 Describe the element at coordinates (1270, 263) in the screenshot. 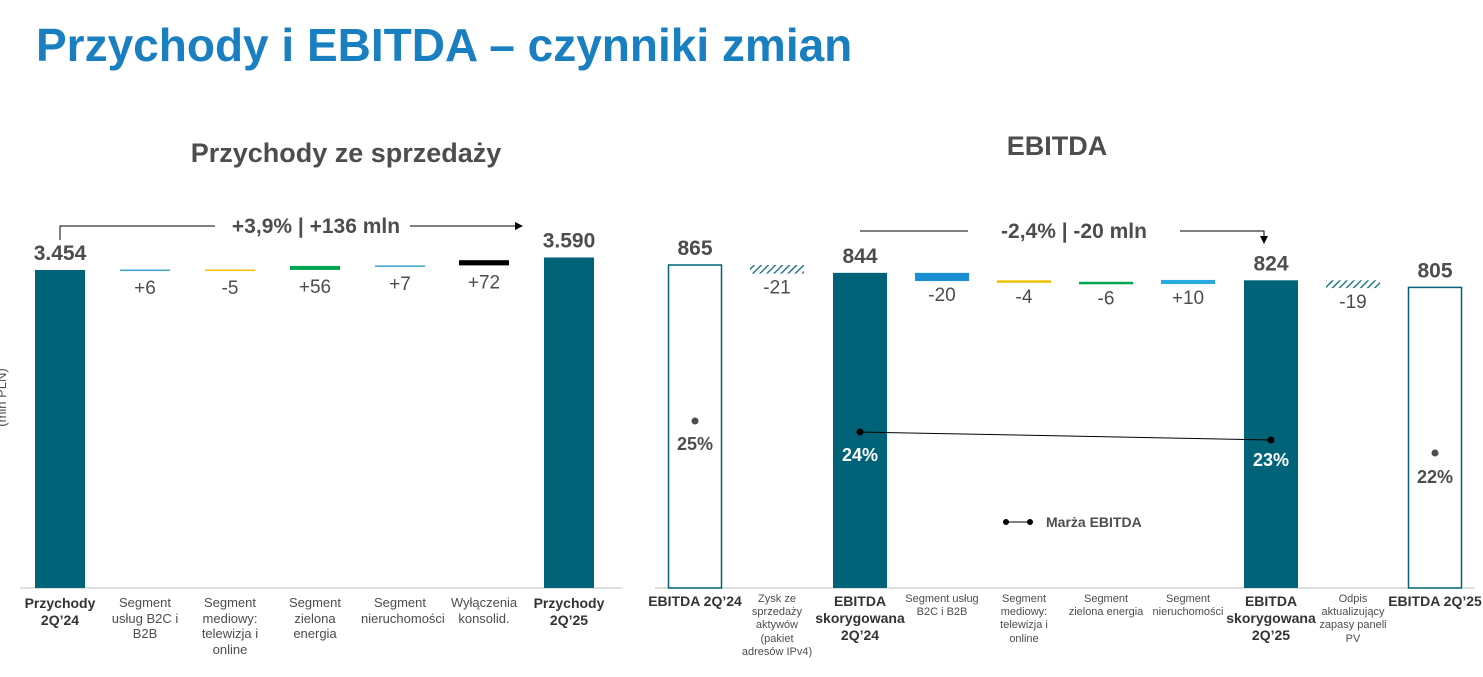

I see `ebitda-data-label: 824` at that location.